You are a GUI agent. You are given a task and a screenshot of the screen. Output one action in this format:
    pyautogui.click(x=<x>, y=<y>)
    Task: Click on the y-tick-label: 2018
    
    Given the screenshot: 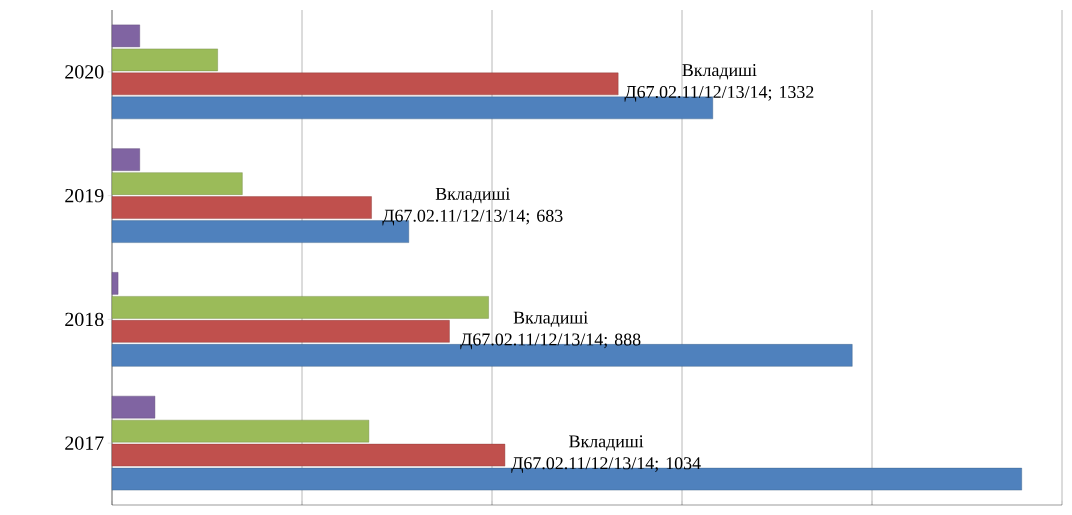 What is the action you would take?
    pyautogui.click(x=84, y=319)
    